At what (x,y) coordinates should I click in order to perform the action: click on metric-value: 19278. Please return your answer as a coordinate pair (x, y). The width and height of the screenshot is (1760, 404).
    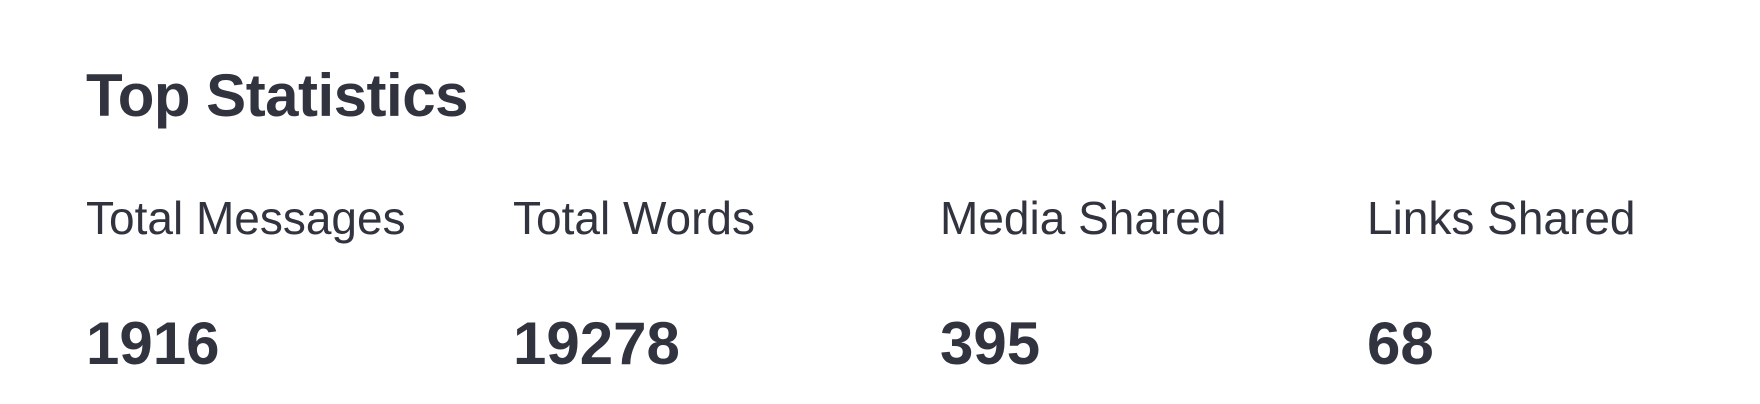
    Looking at the image, I should click on (596, 343).